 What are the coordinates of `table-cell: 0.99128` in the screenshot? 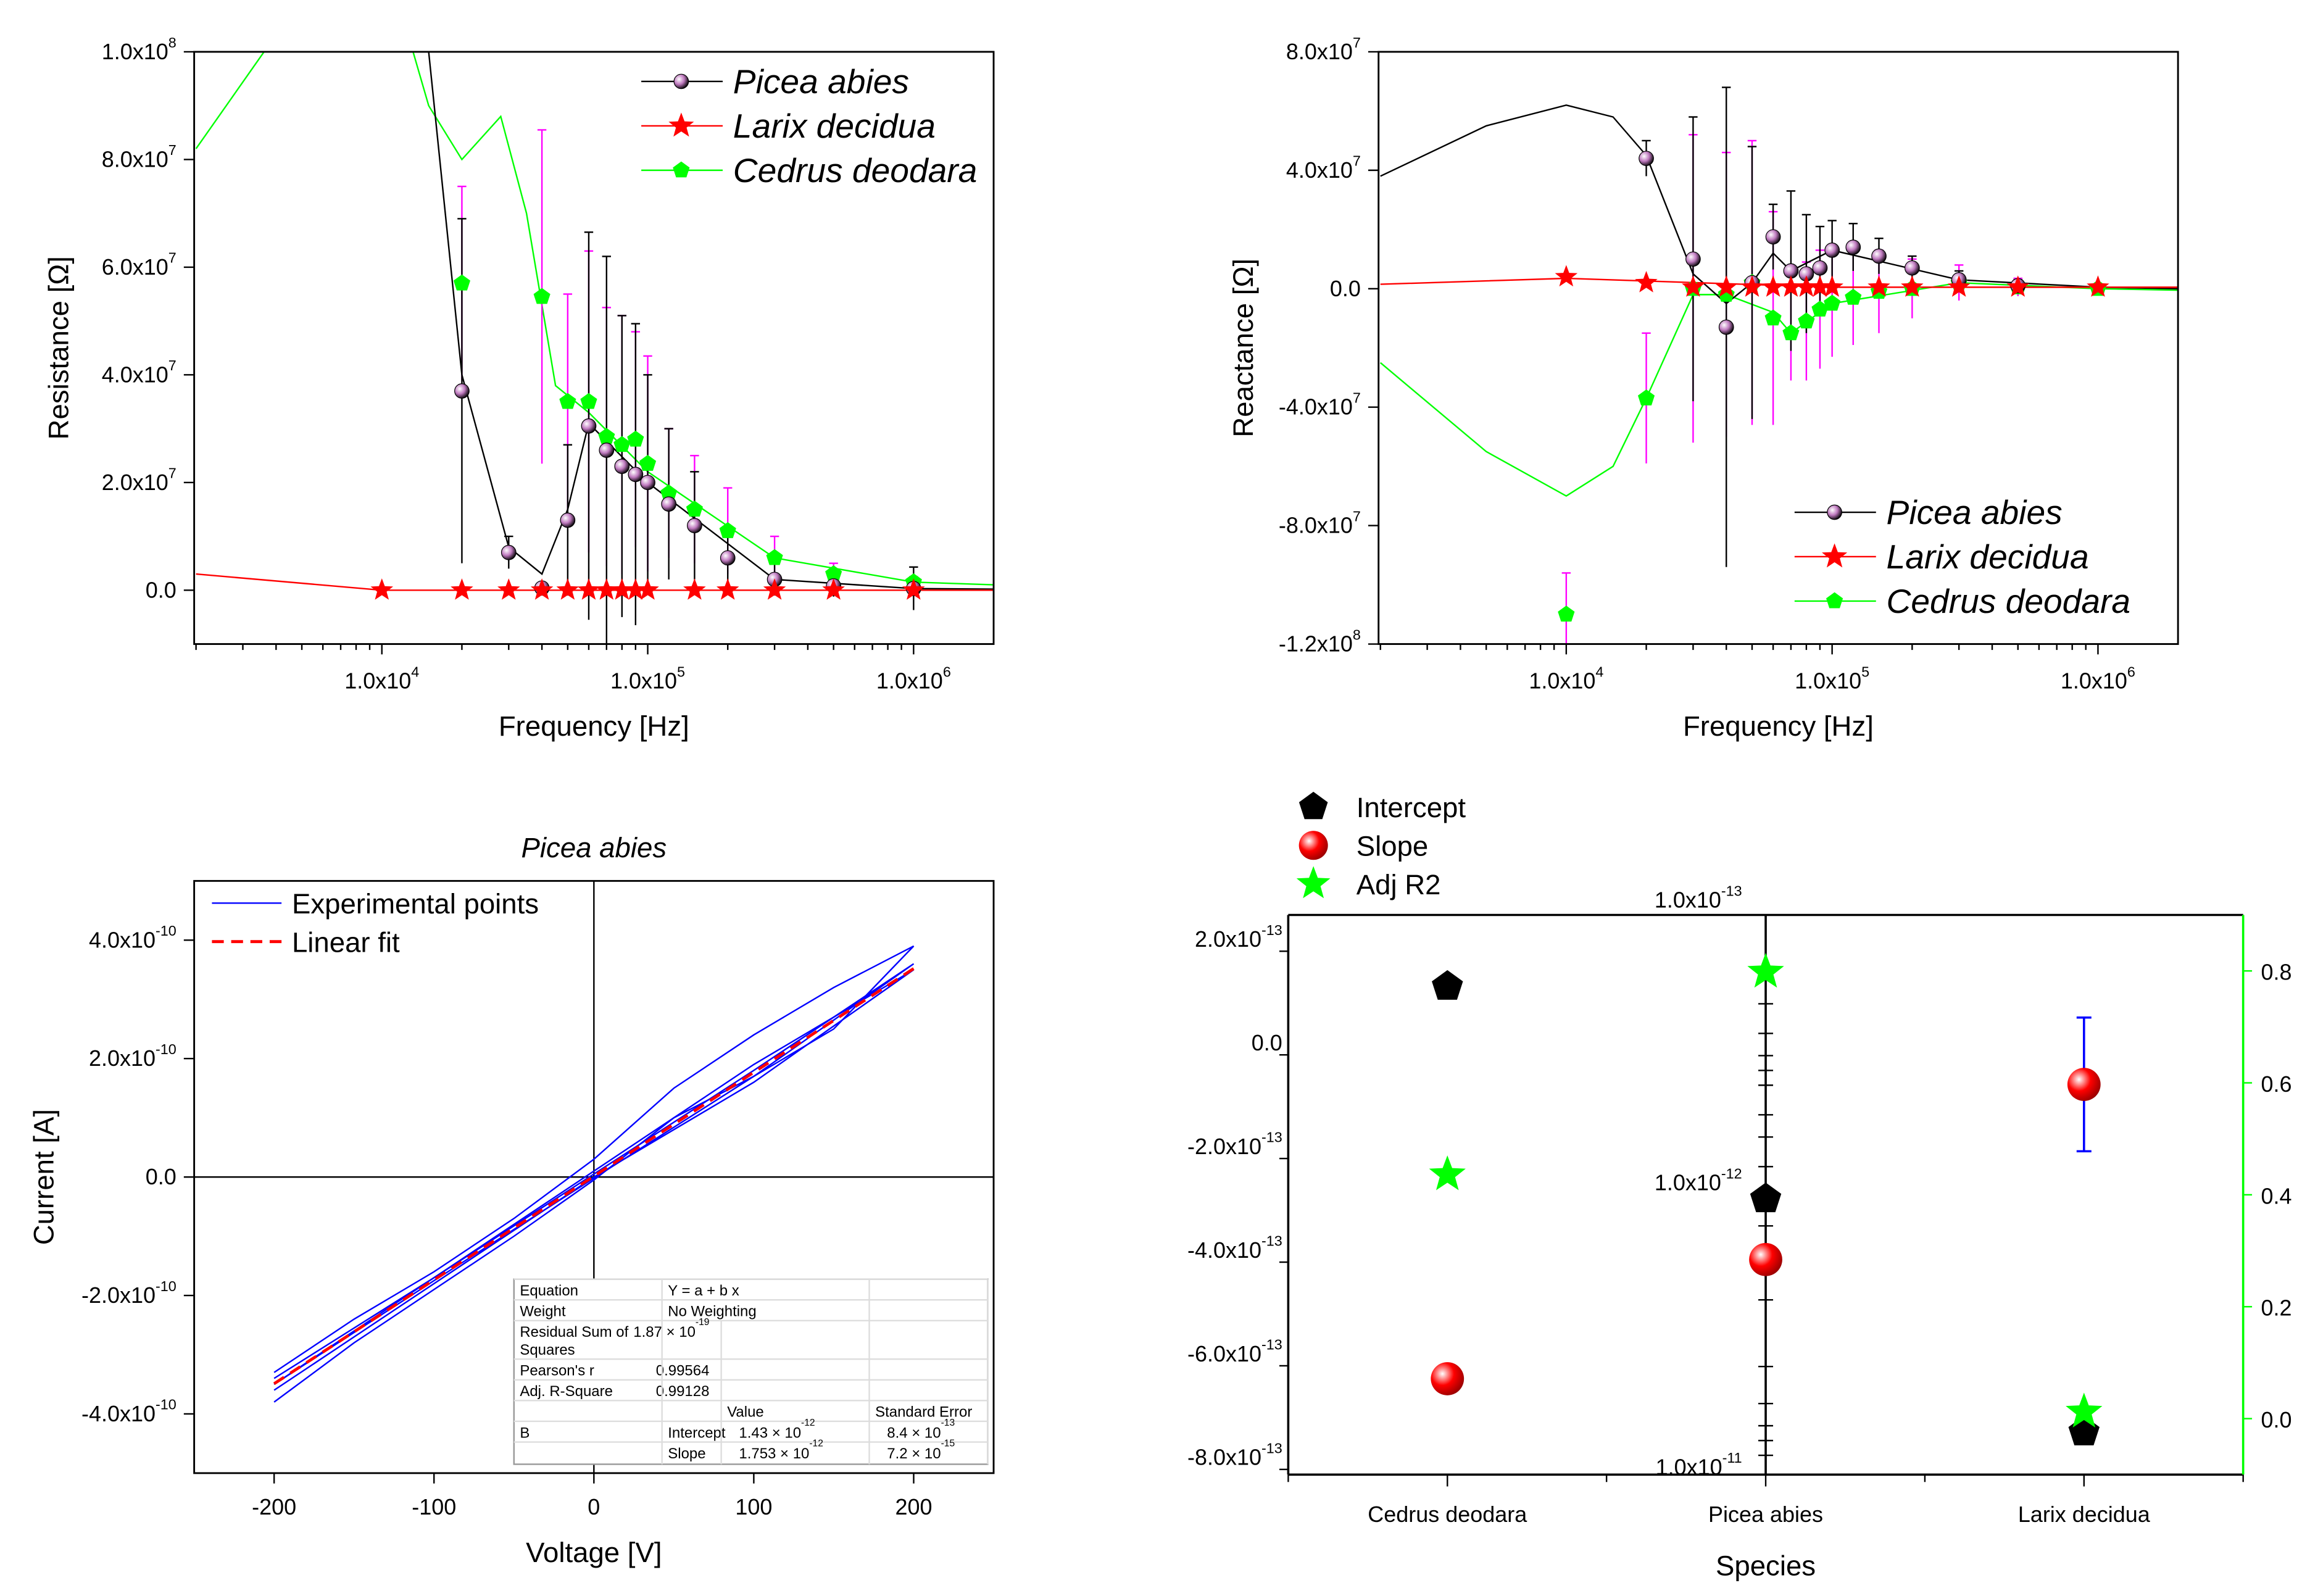 It's located at (683, 1391).